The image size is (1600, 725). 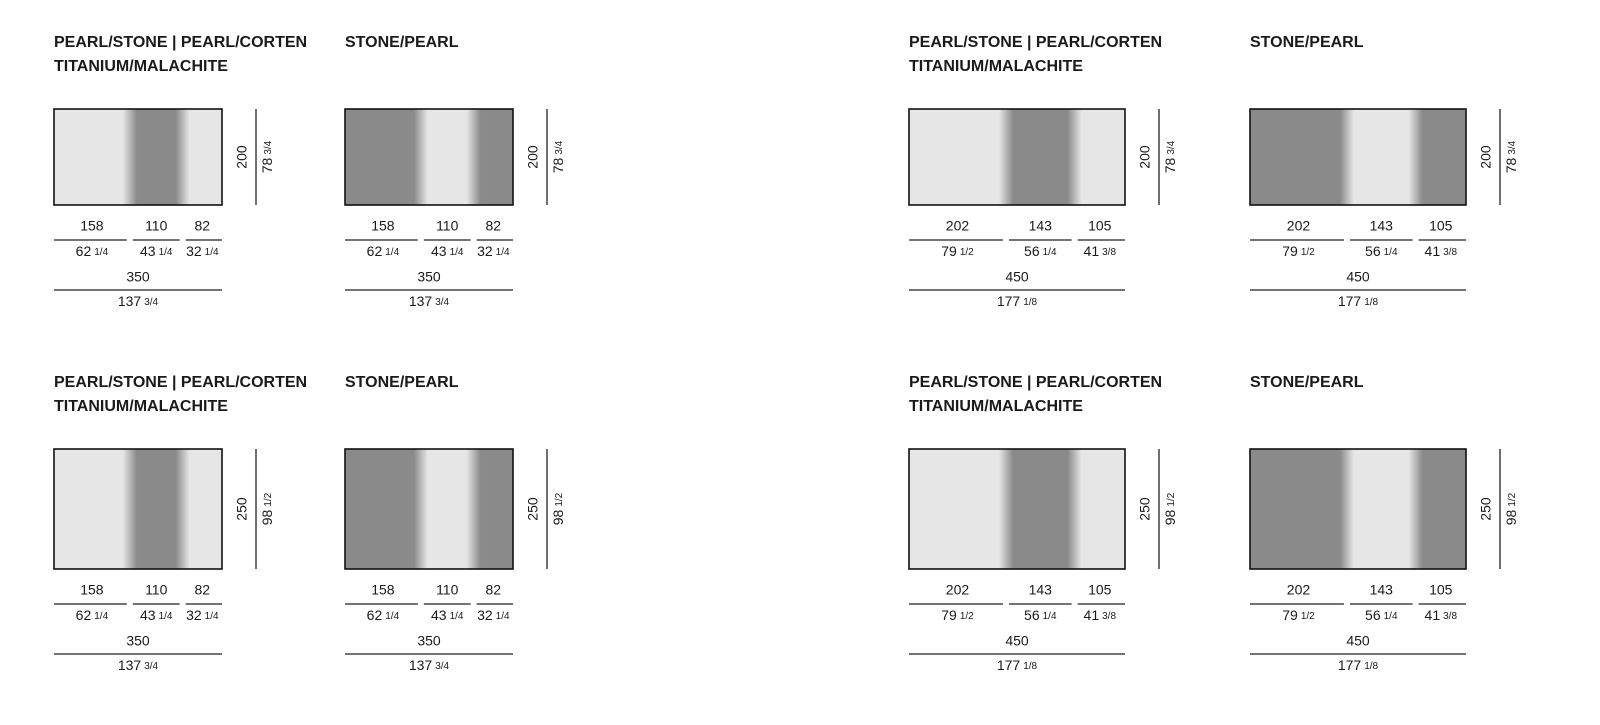 I want to click on total-cm: 350, so click(x=429, y=641).